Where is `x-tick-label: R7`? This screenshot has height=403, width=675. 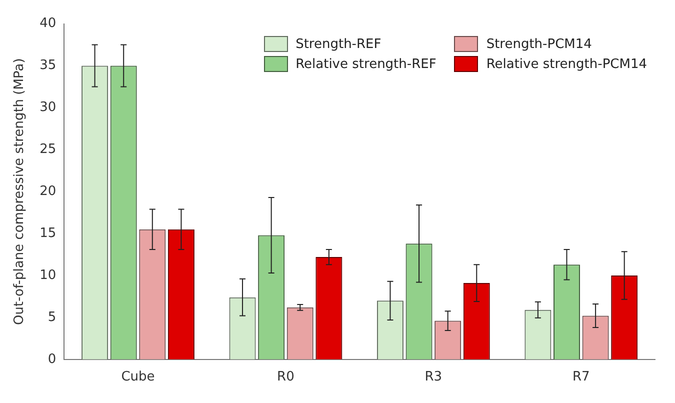
x-tick-label: R7 is located at coordinates (581, 377).